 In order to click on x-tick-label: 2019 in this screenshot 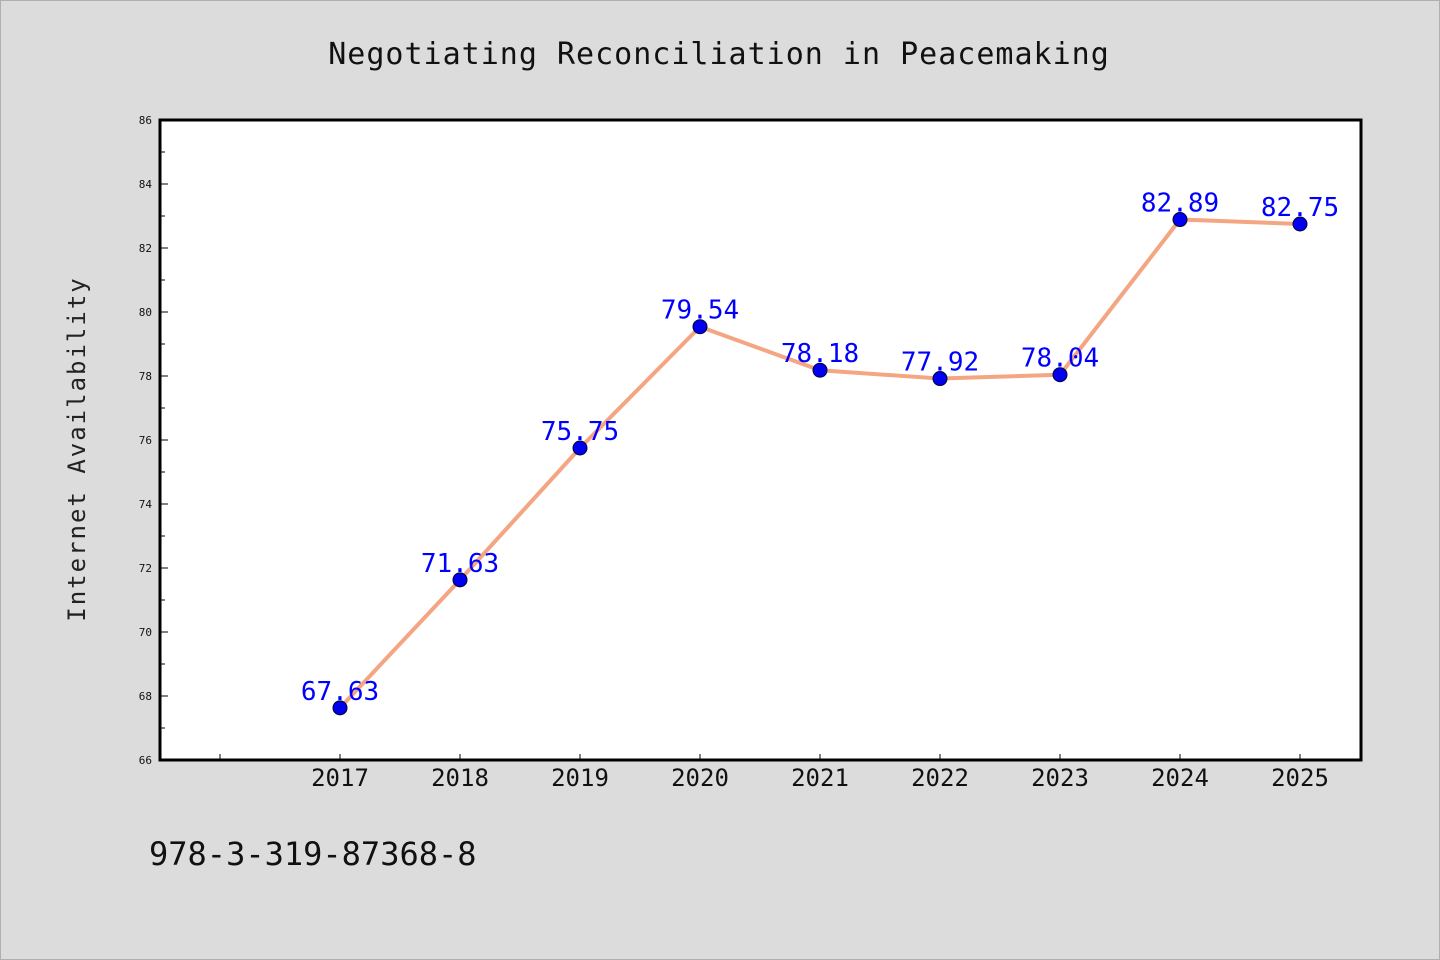, I will do `click(580, 778)`.